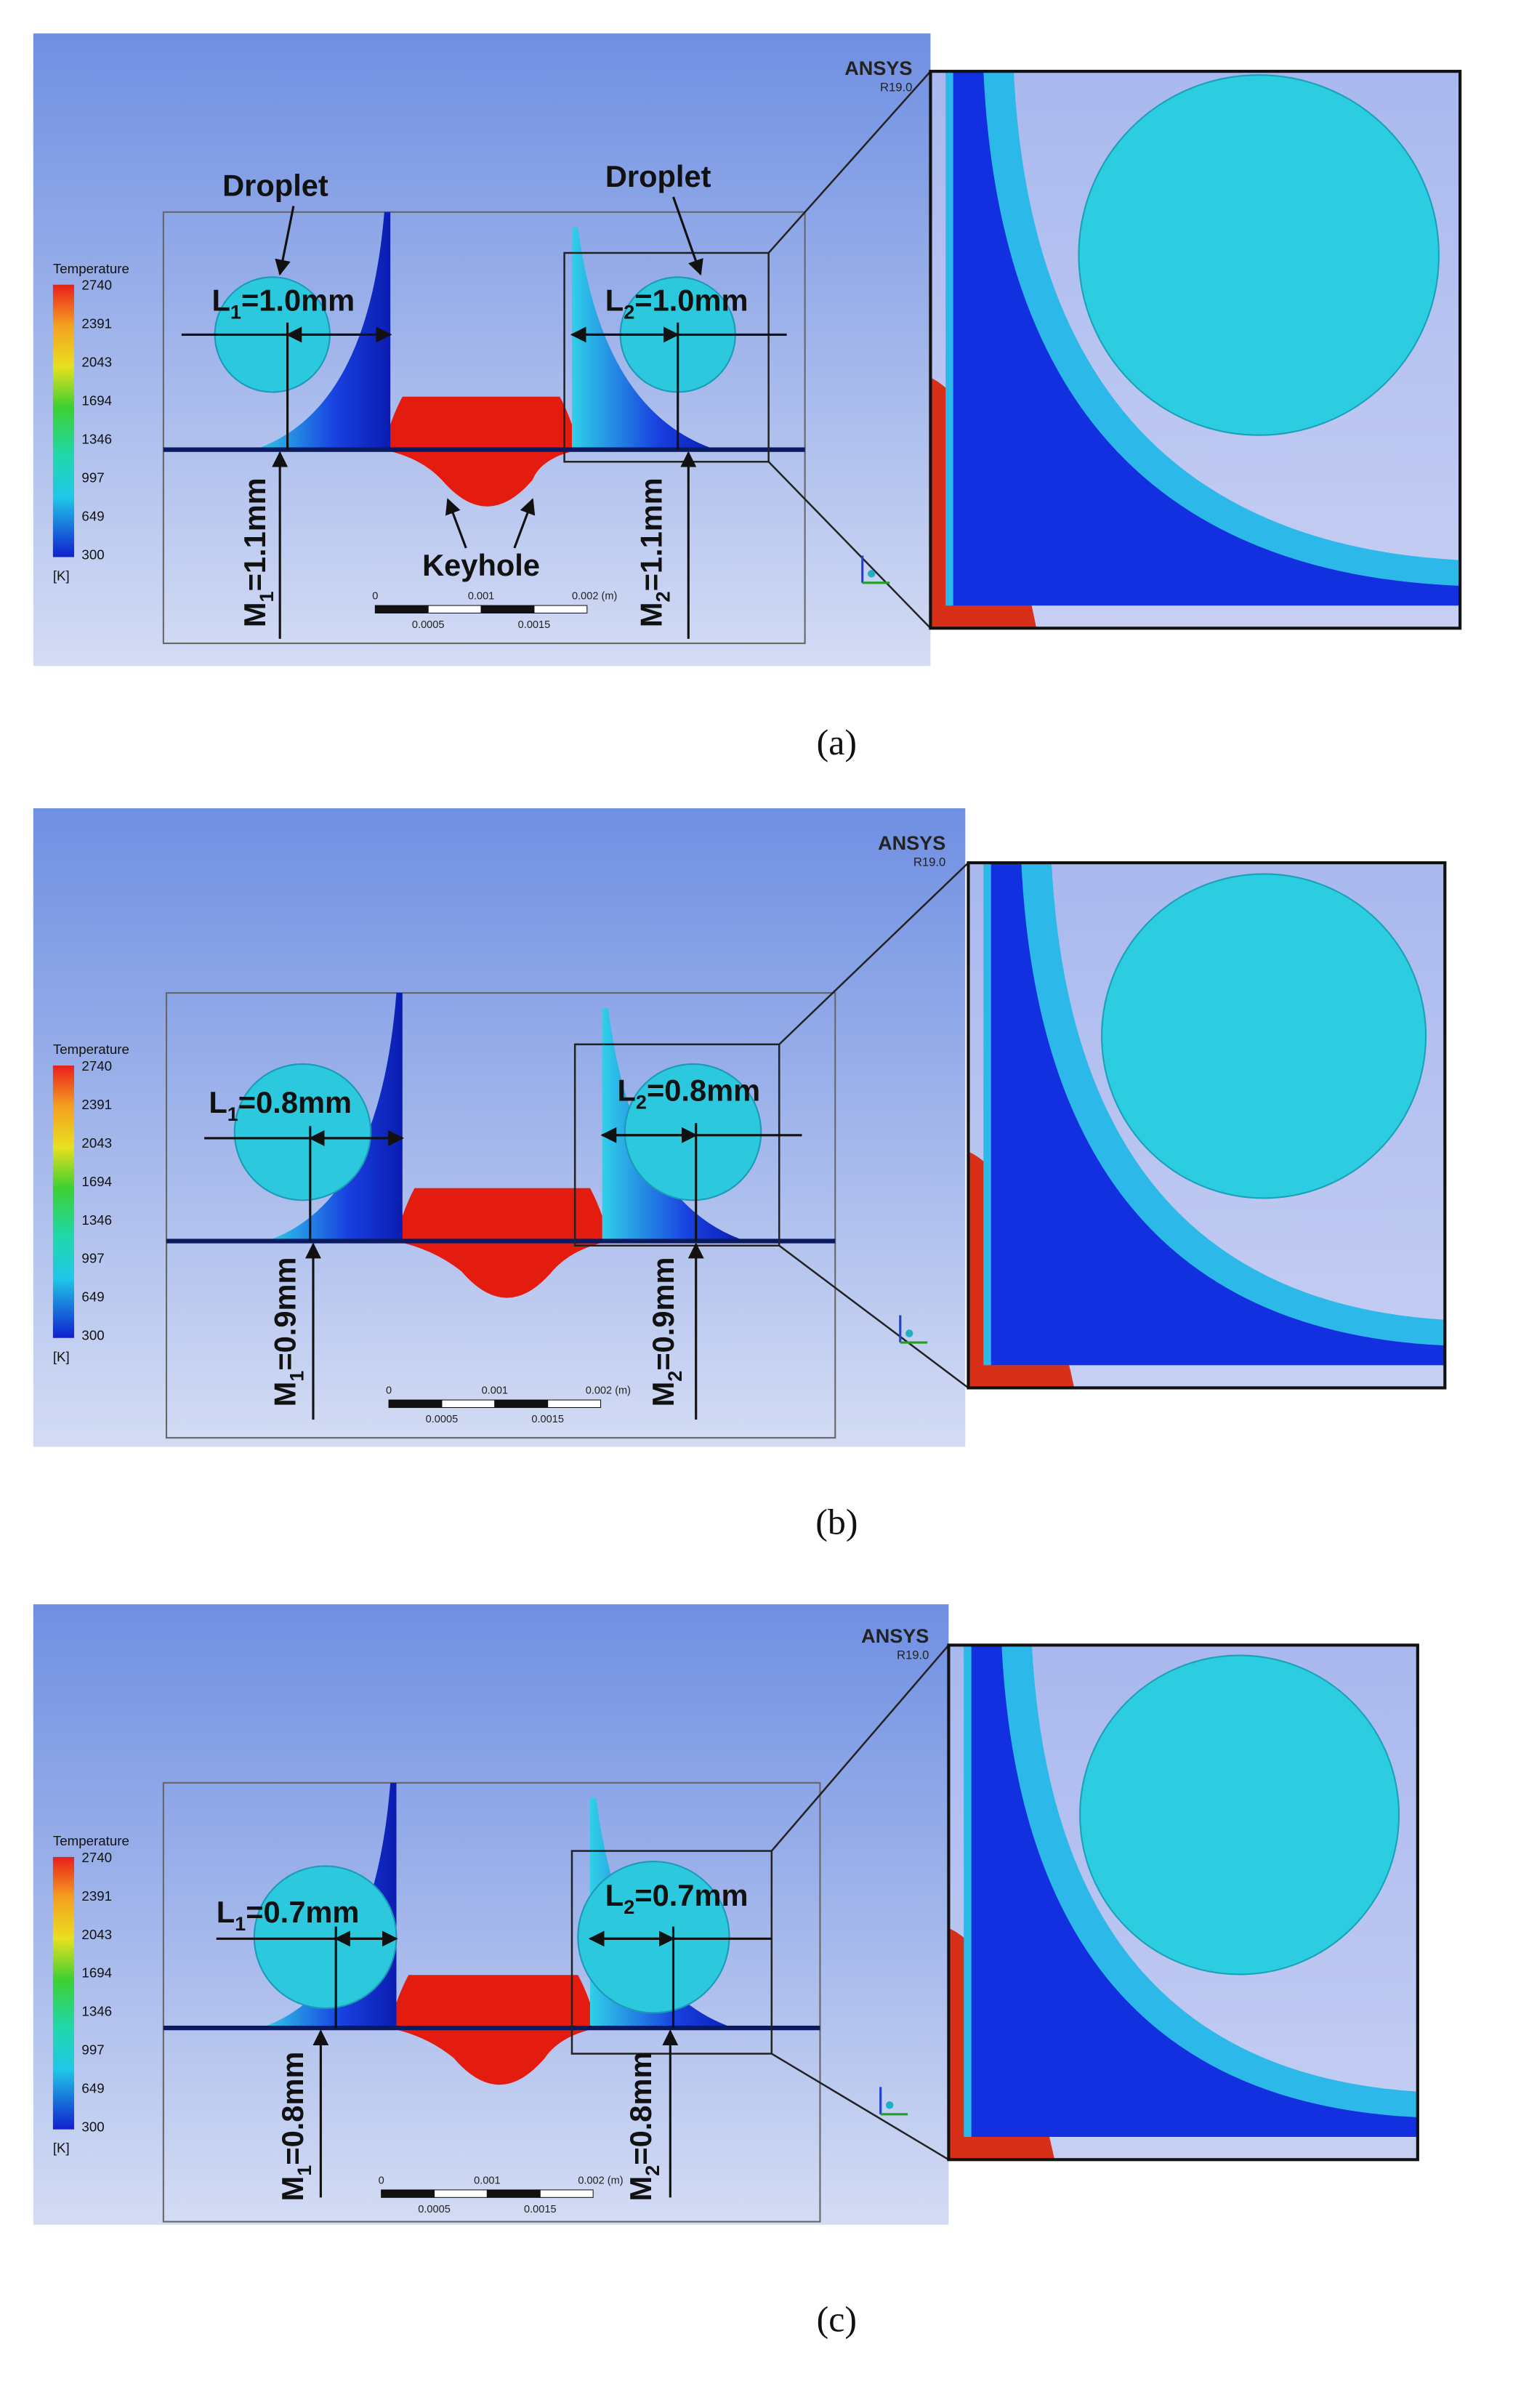 The height and width of the screenshot is (2408, 1513). What do you see at coordinates (285, 1313) in the screenshot?
I see `value: =0.9mm` at bounding box center [285, 1313].